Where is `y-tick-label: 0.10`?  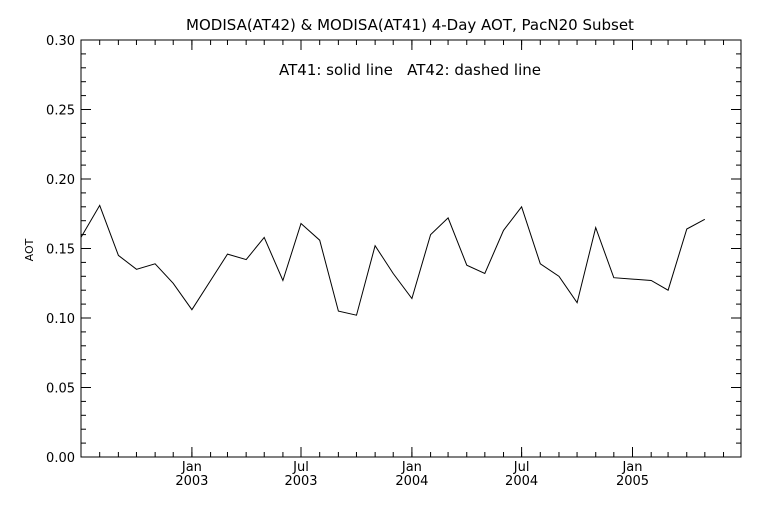
y-tick-label: 0.10 is located at coordinates (60, 319).